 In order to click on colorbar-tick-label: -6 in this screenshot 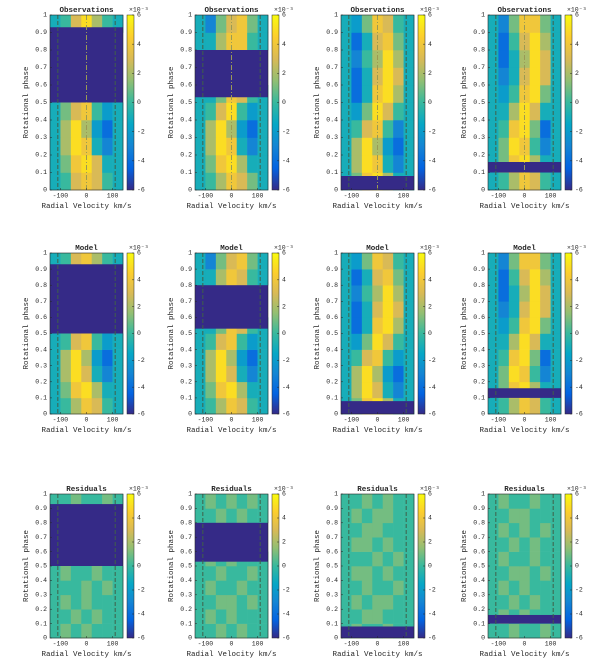, I will do `click(432, 638)`.